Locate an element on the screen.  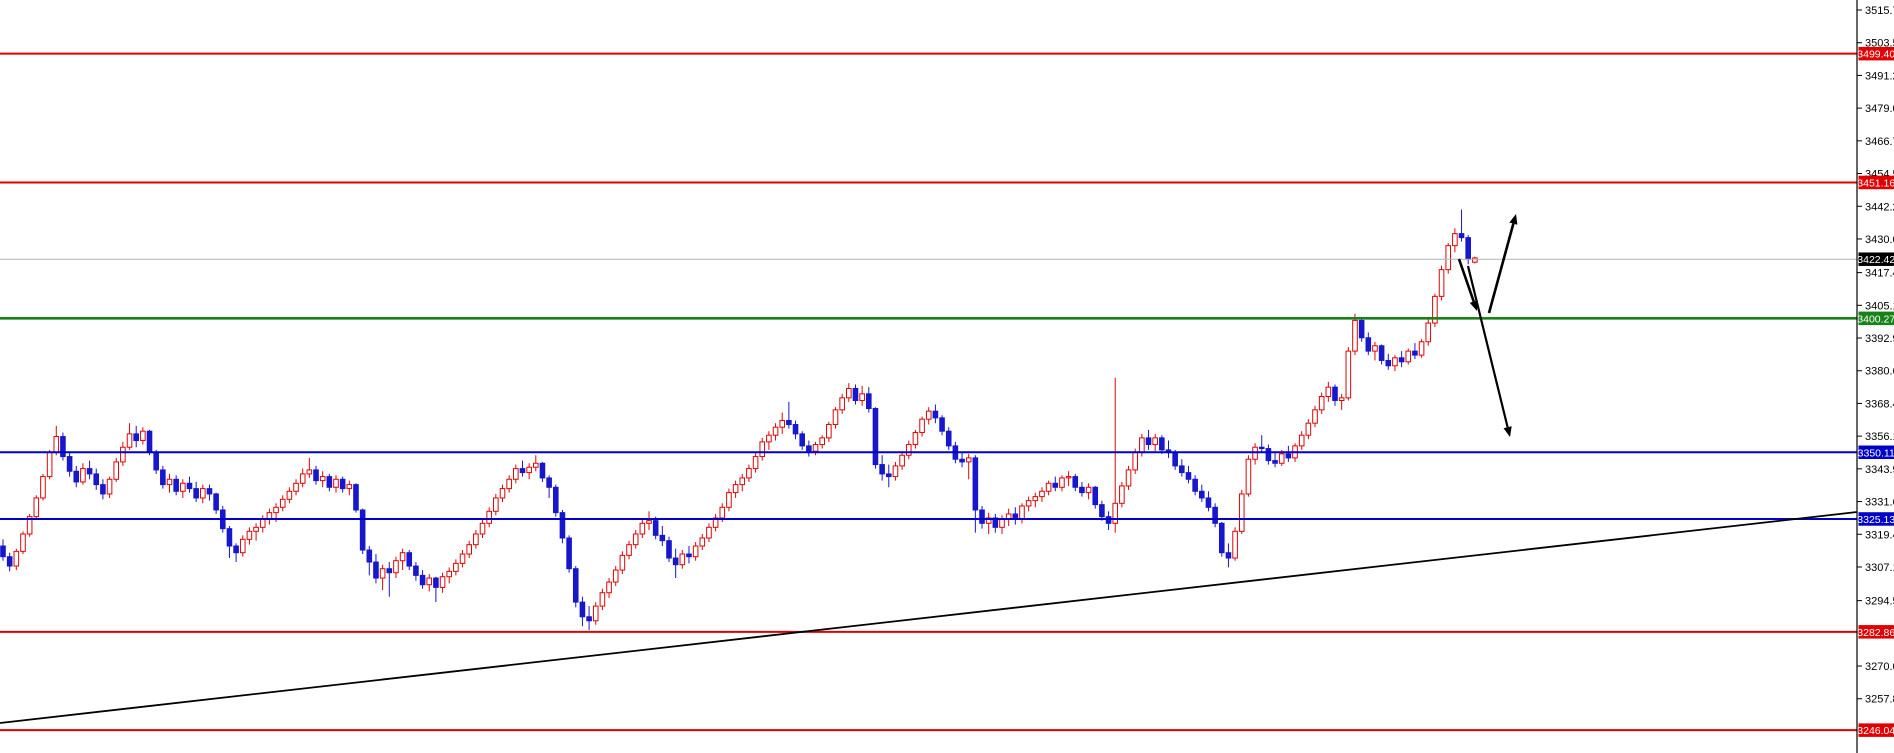
level-price-label: 3282.86 is located at coordinates (1875, 632).